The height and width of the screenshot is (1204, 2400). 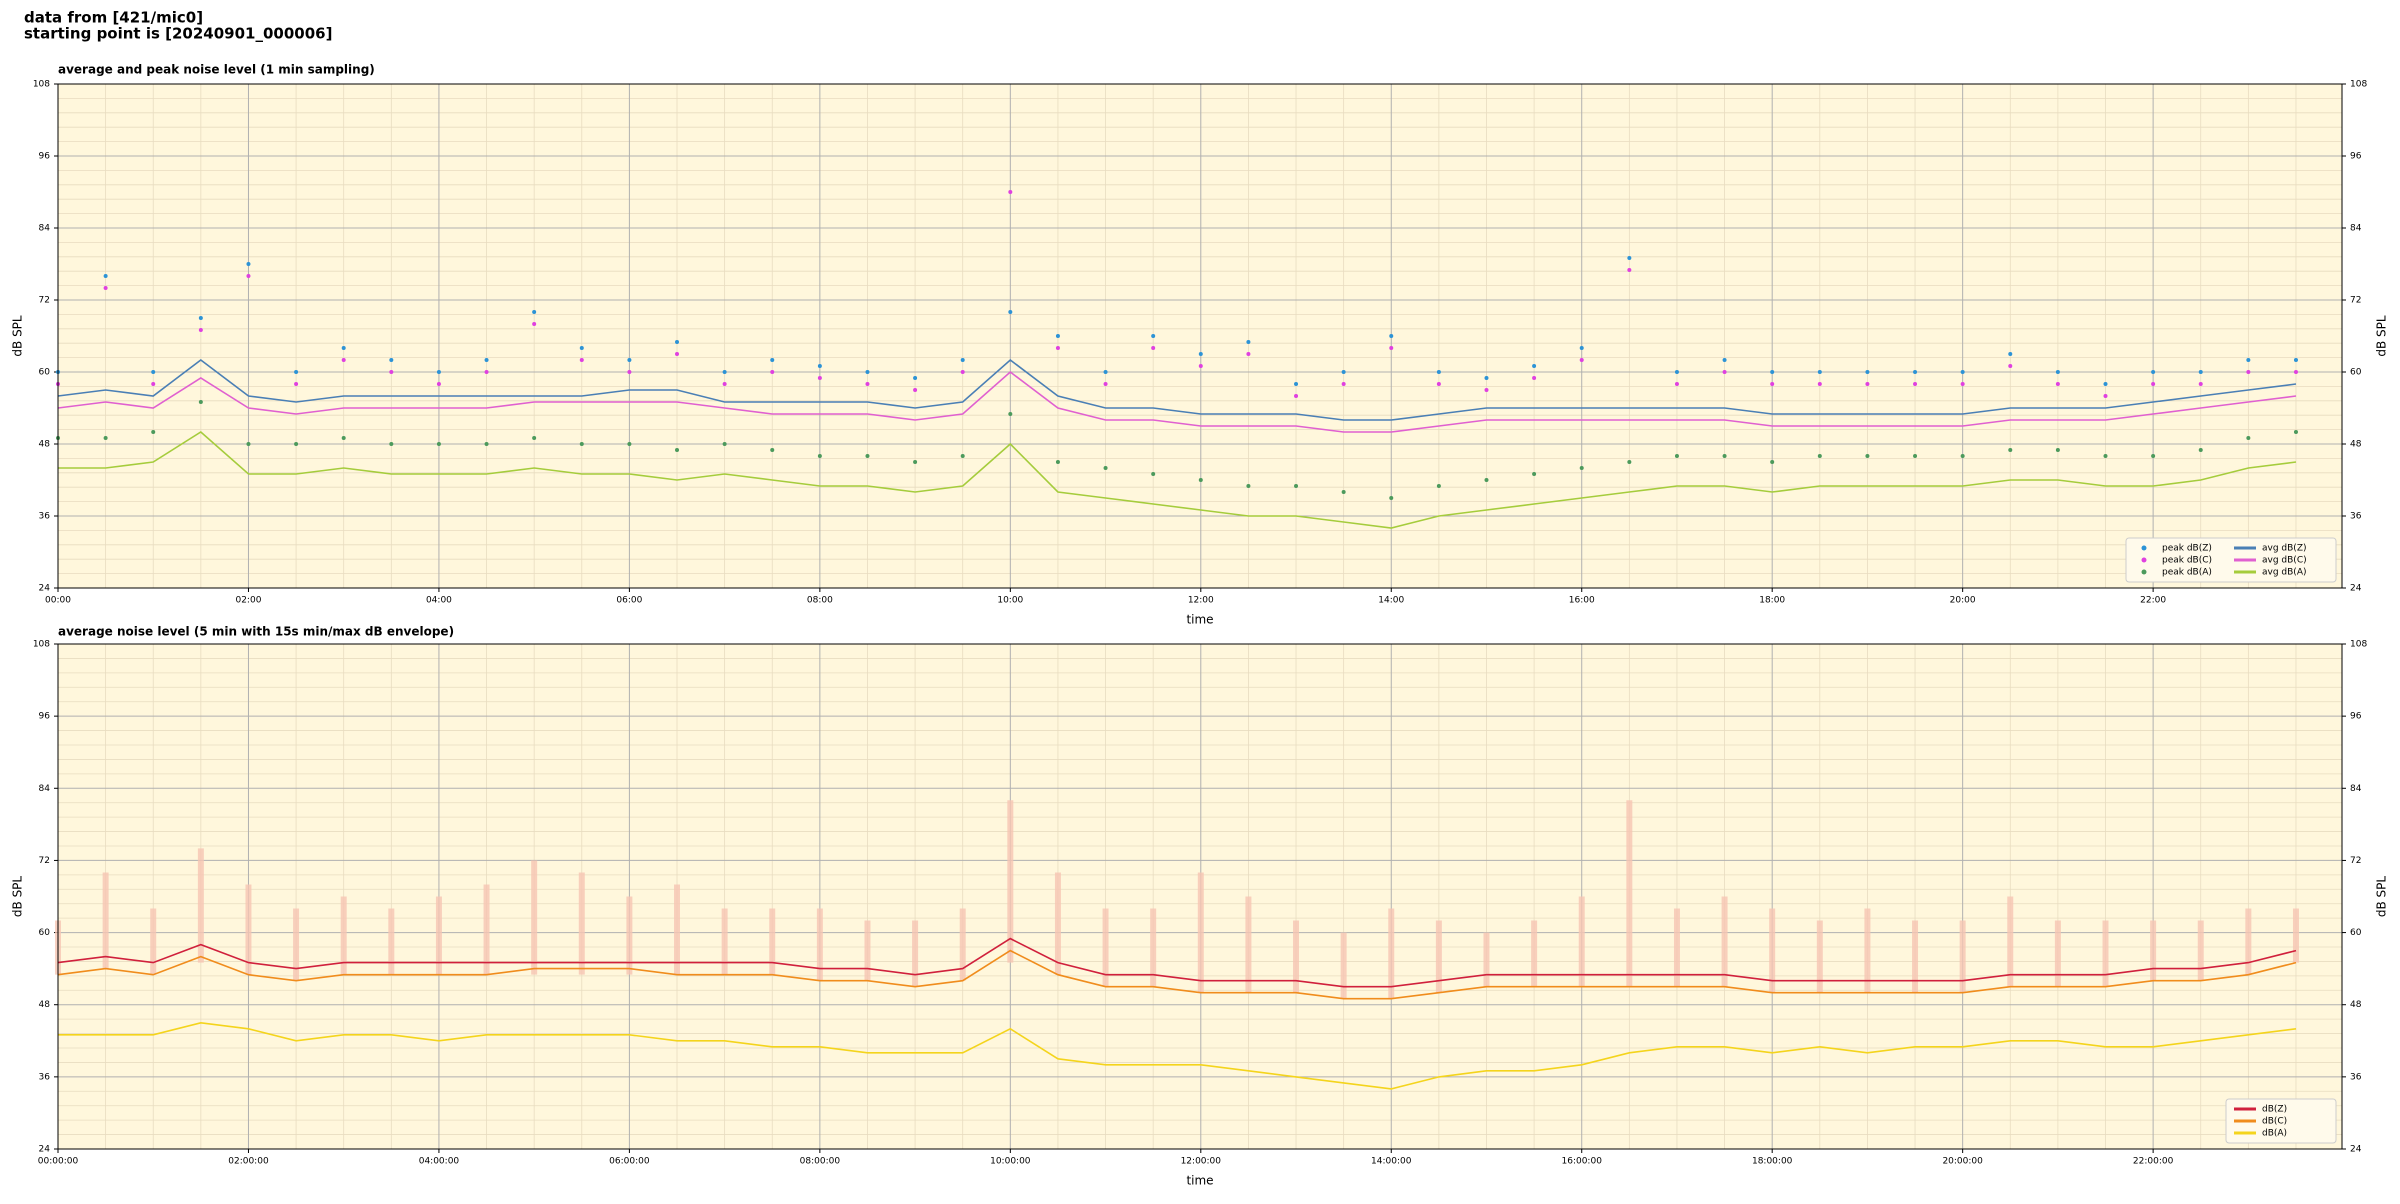 What do you see at coordinates (2284, 573) in the screenshot?
I see `legend-label: avg dB(A)` at bounding box center [2284, 573].